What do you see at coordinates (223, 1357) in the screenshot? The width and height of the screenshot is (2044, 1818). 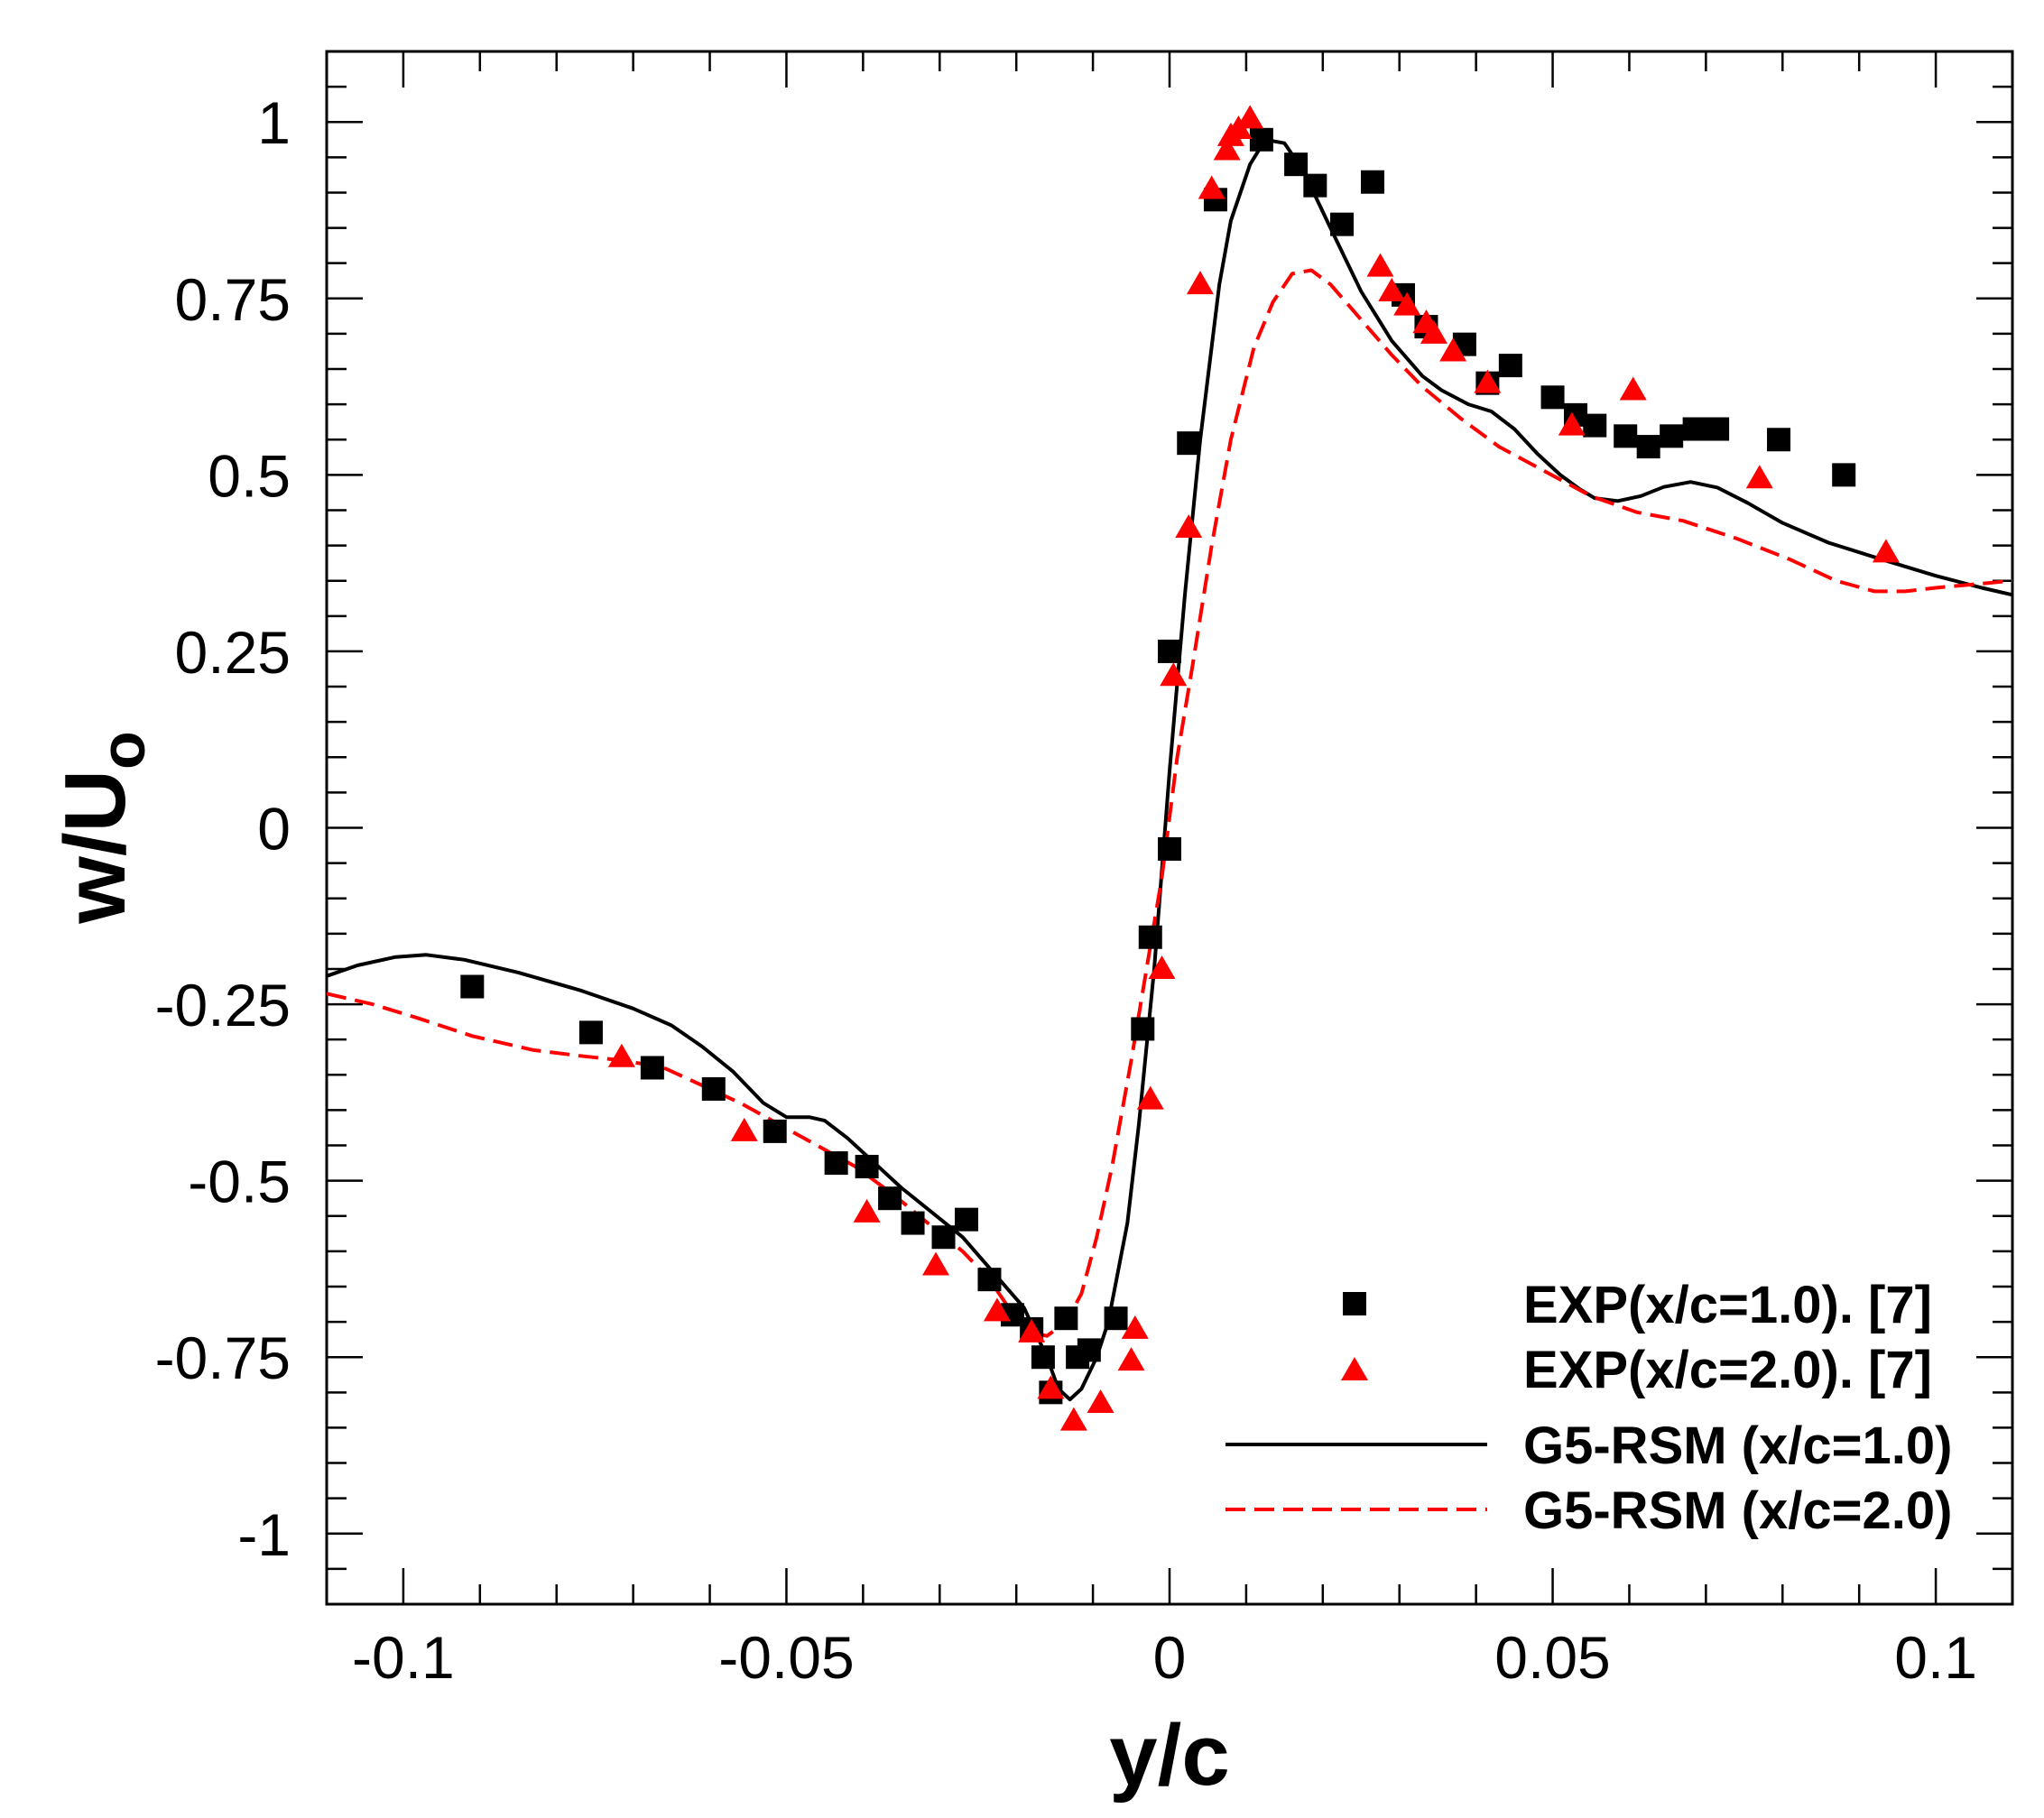 I see `y-tick-label: -0.75` at bounding box center [223, 1357].